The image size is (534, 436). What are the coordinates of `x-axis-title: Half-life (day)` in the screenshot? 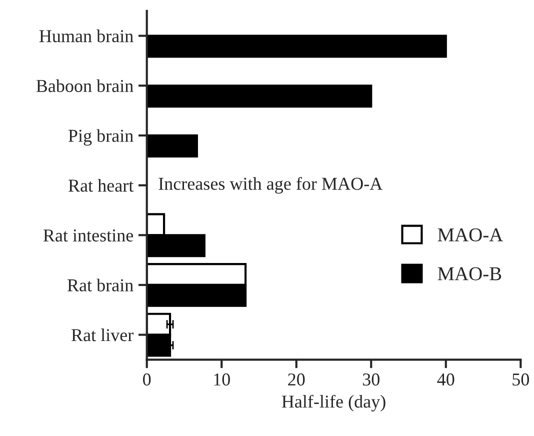 It's located at (334, 403).